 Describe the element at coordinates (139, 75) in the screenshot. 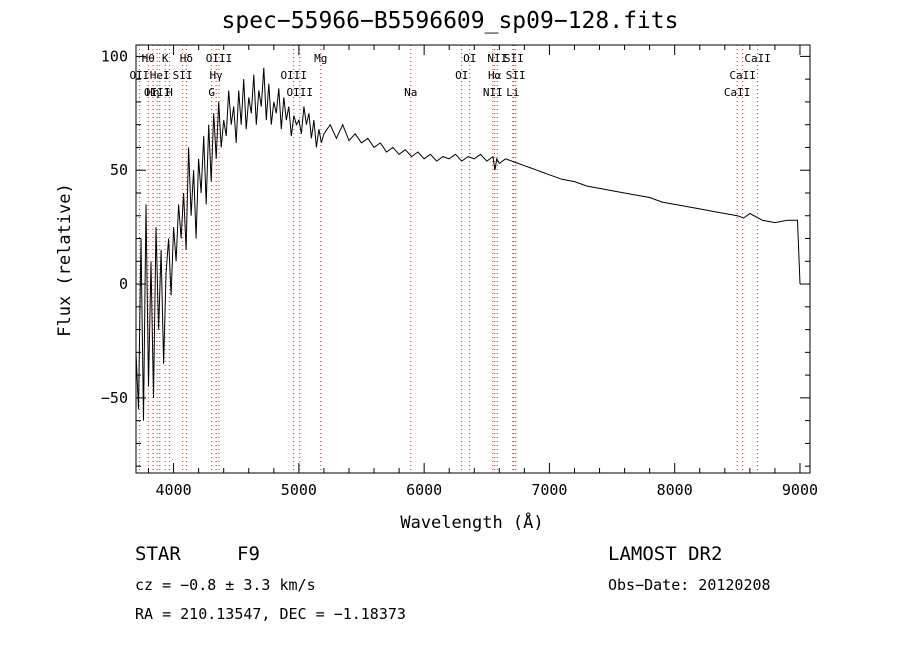

I see `spectral-line-label: OII` at that location.